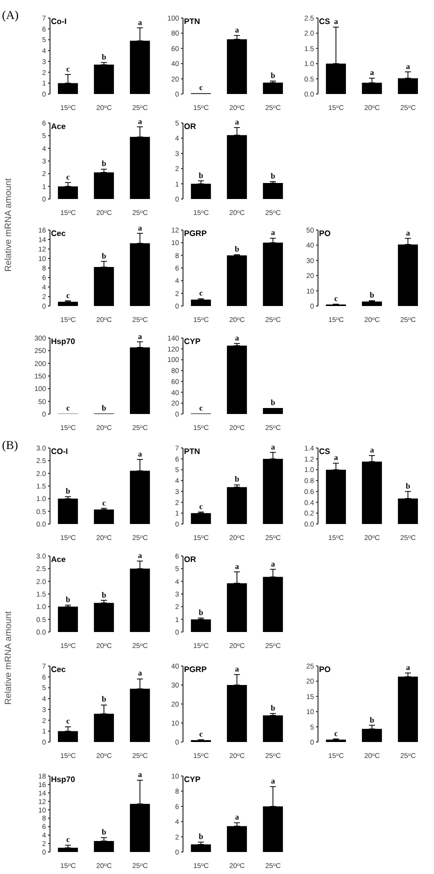 The width and height of the screenshot is (434, 874). I want to click on text: (B), so click(10, 445).